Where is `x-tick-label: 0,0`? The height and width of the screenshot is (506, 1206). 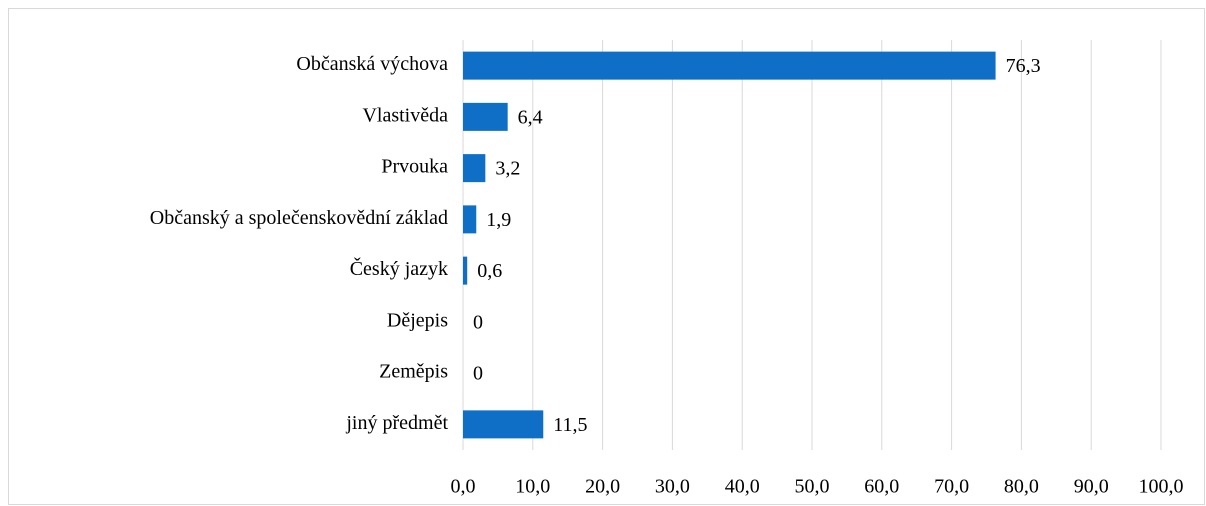
x-tick-label: 0,0 is located at coordinates (463, 487).